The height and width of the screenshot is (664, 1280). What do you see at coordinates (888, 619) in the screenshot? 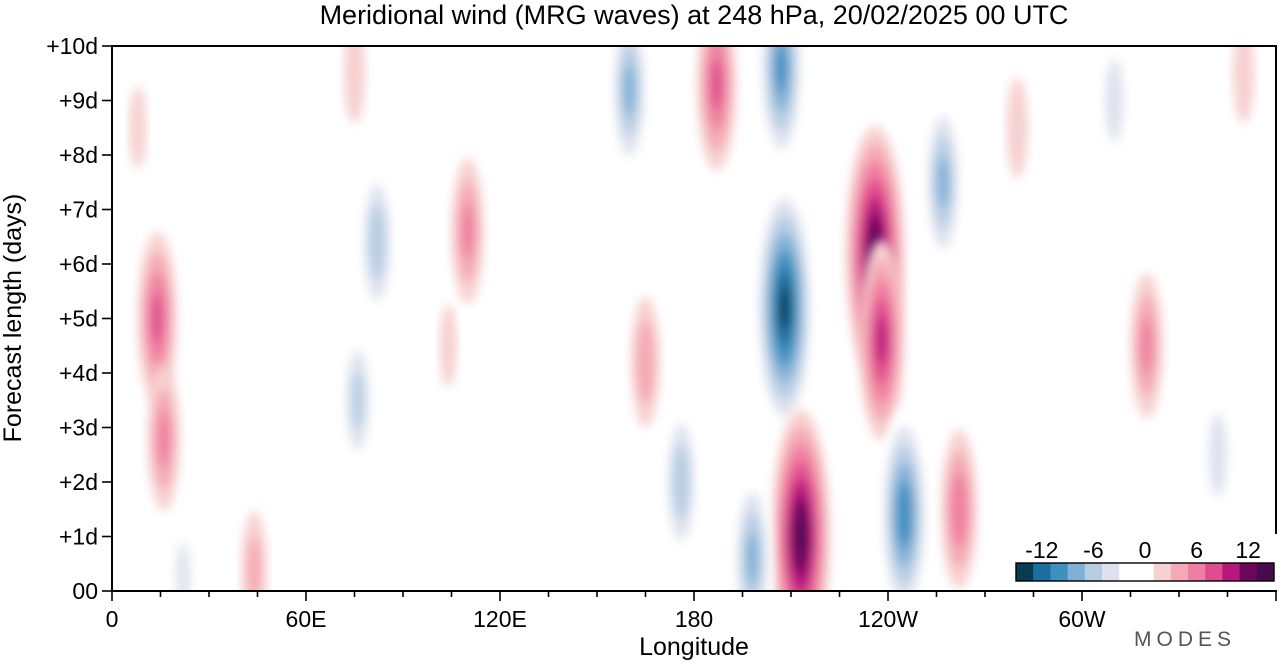
I see `x-tick-label: 120W` at bounding box center [888, 619].